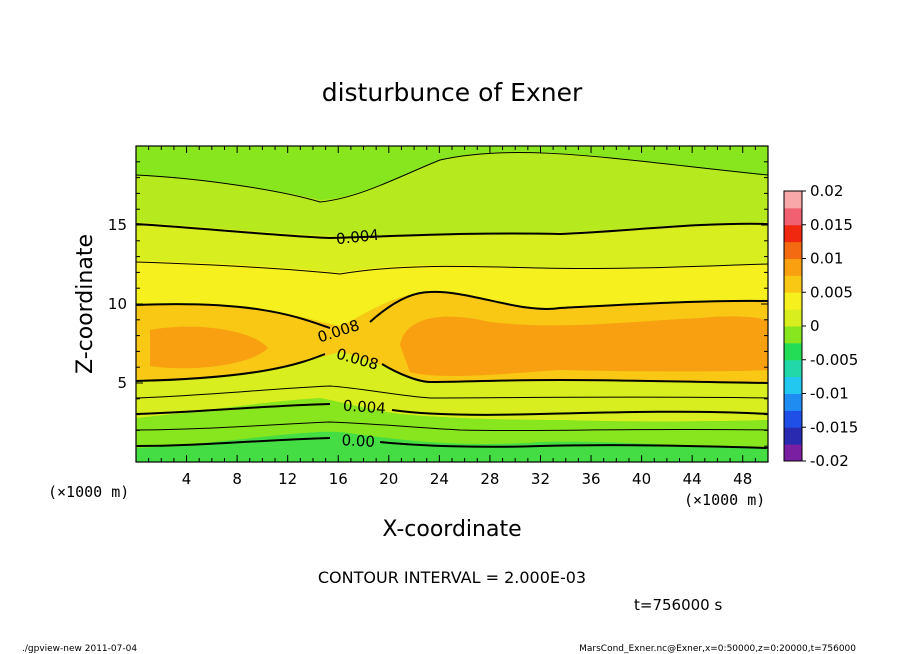 This screenshot has width=904, height=654. I want to click on colorbar-tick-label: 0.01, so click(826, 259).